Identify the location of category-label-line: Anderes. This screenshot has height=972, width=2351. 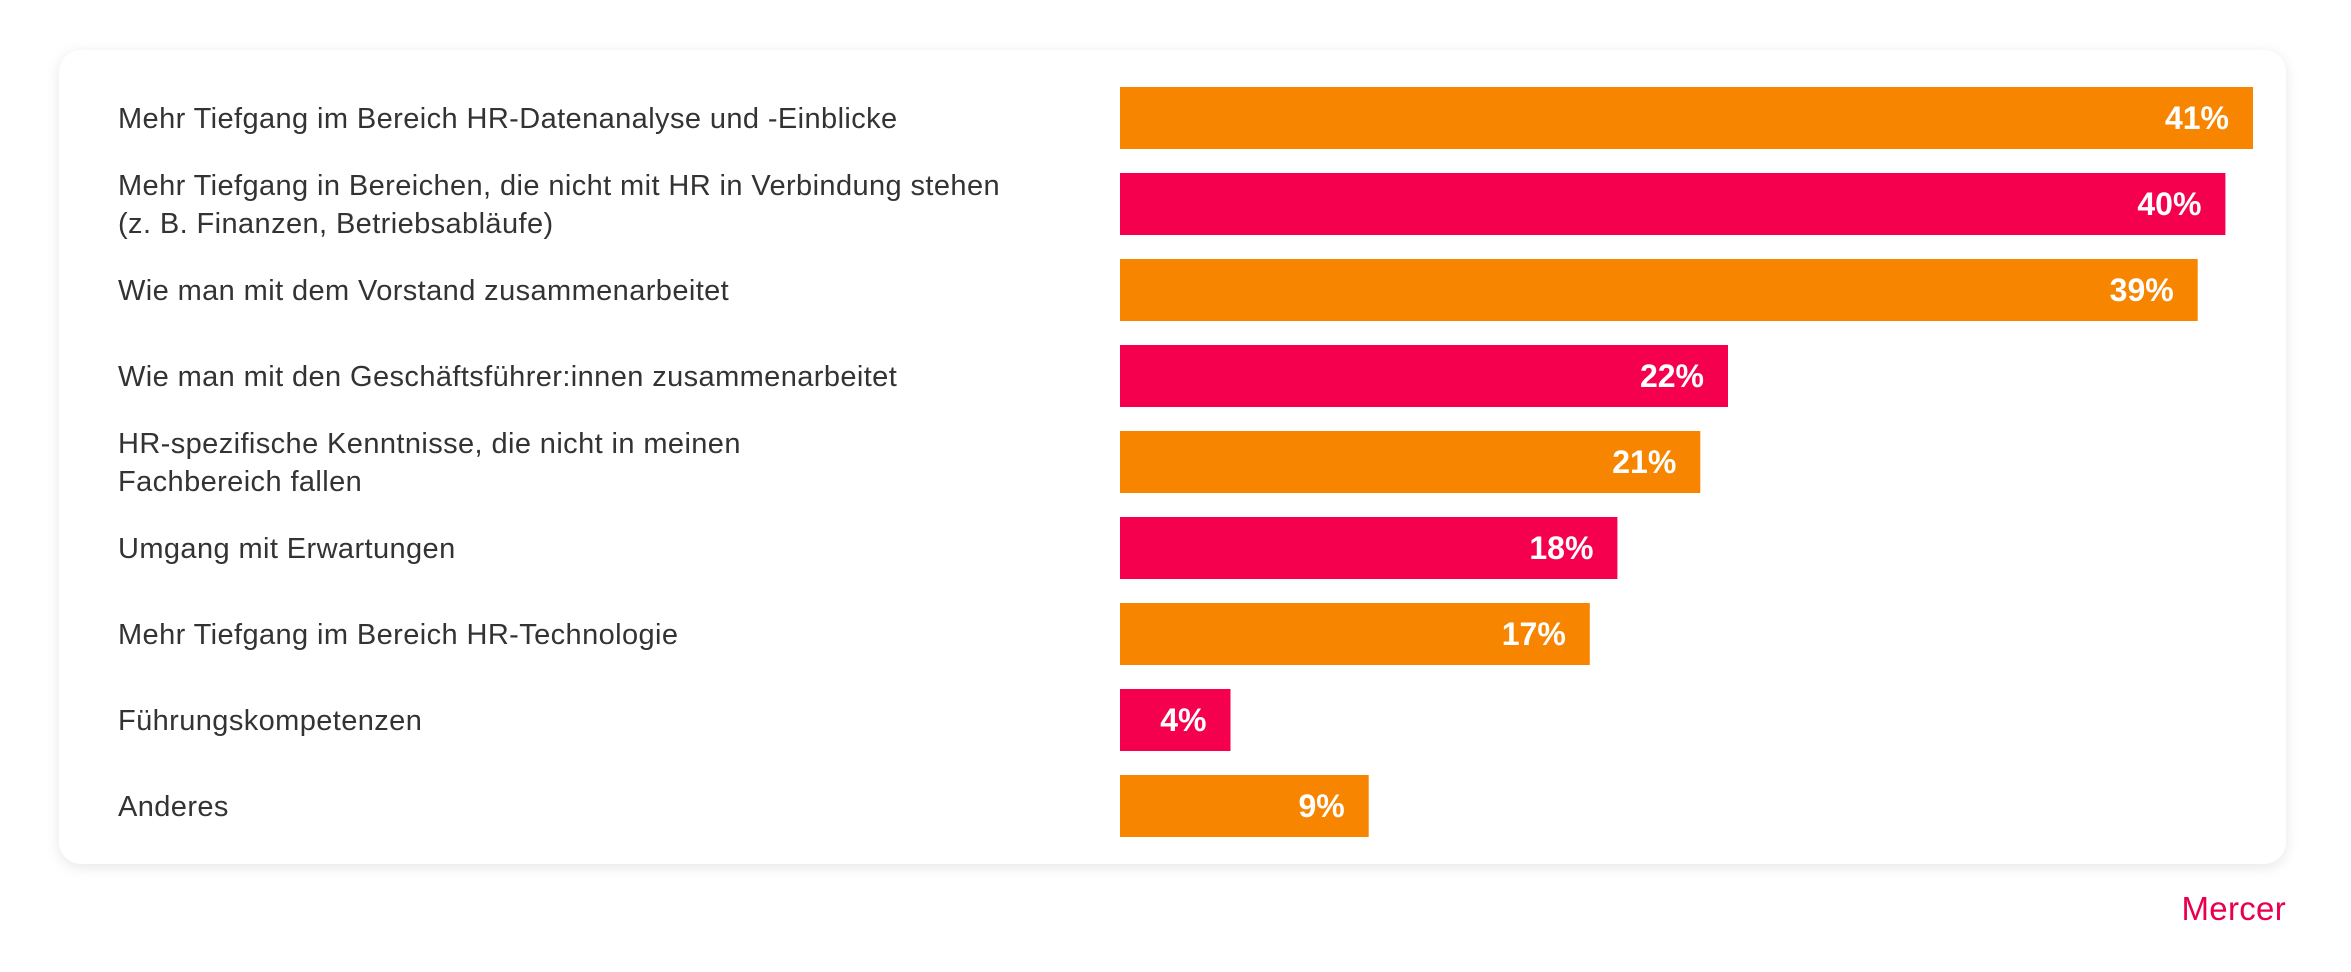
(173, 807).